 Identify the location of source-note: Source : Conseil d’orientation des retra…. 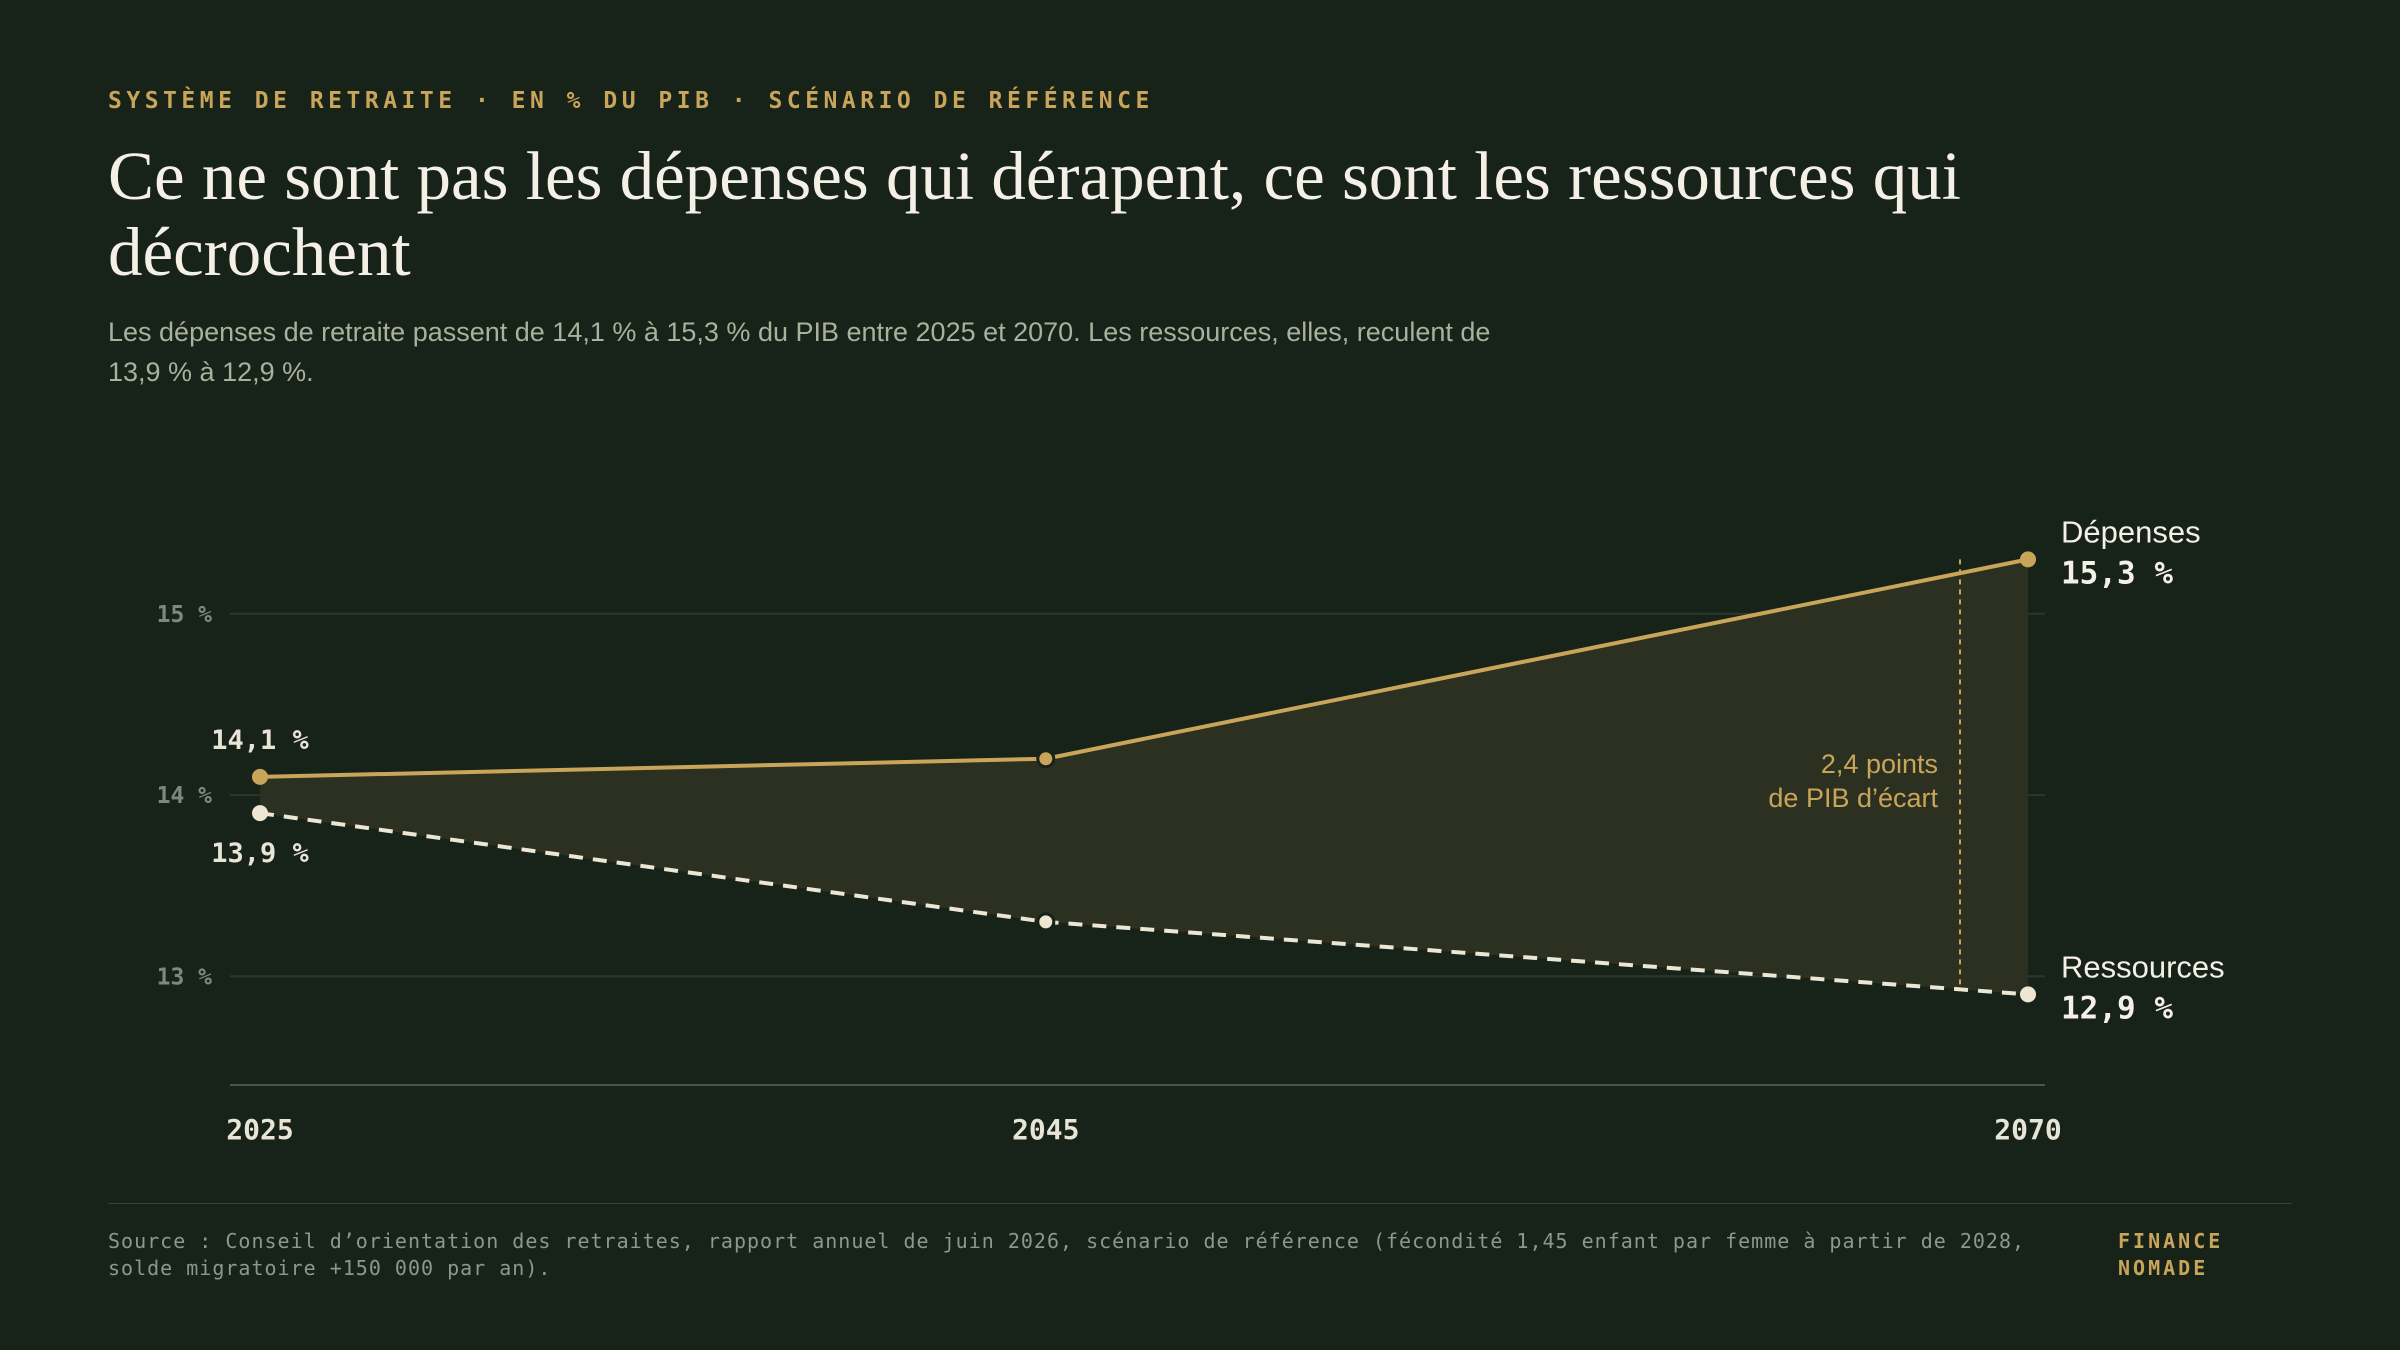
(1067, 1254).